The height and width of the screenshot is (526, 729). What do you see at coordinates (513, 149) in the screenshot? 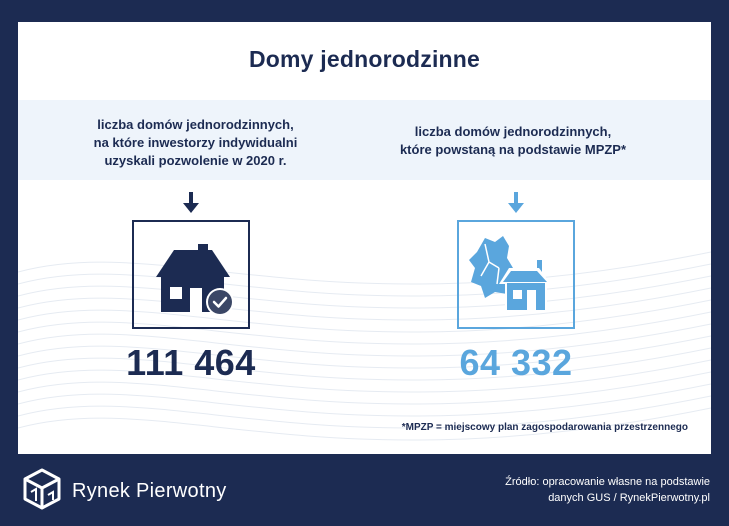
I see `right-description-line: które powstaną na podstawie MPZP*` at bounding box center [513, 149].